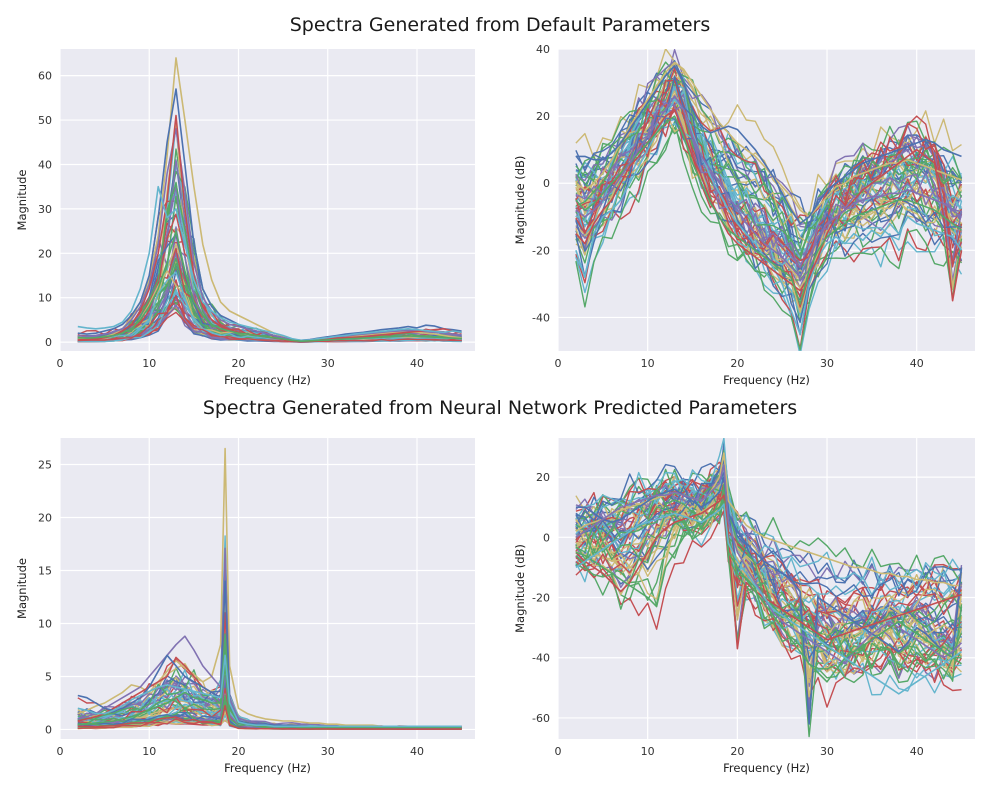  What do you see at coordinates (45, 120) in the screenshot?
I see `y-tick-label: 50` at bounding box center [45, 120].